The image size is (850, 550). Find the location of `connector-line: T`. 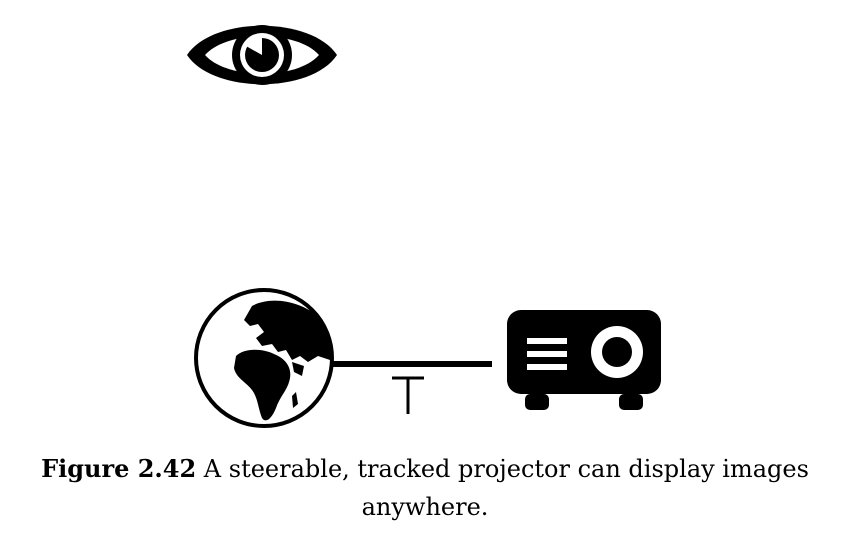

connector-line: T is located at coordinates (411, 387).